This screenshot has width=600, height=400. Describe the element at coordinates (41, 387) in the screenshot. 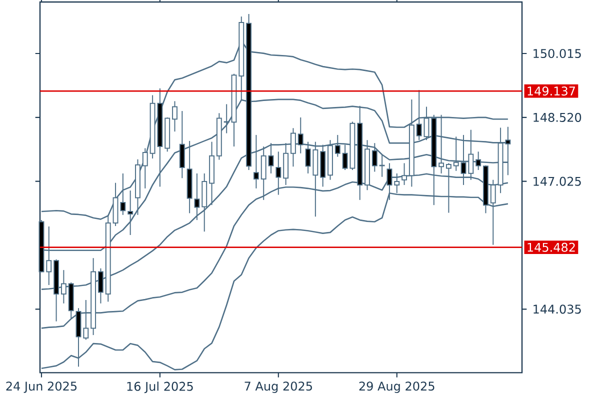

I see `x-tick-label: 24 Jun 2025` at that location.